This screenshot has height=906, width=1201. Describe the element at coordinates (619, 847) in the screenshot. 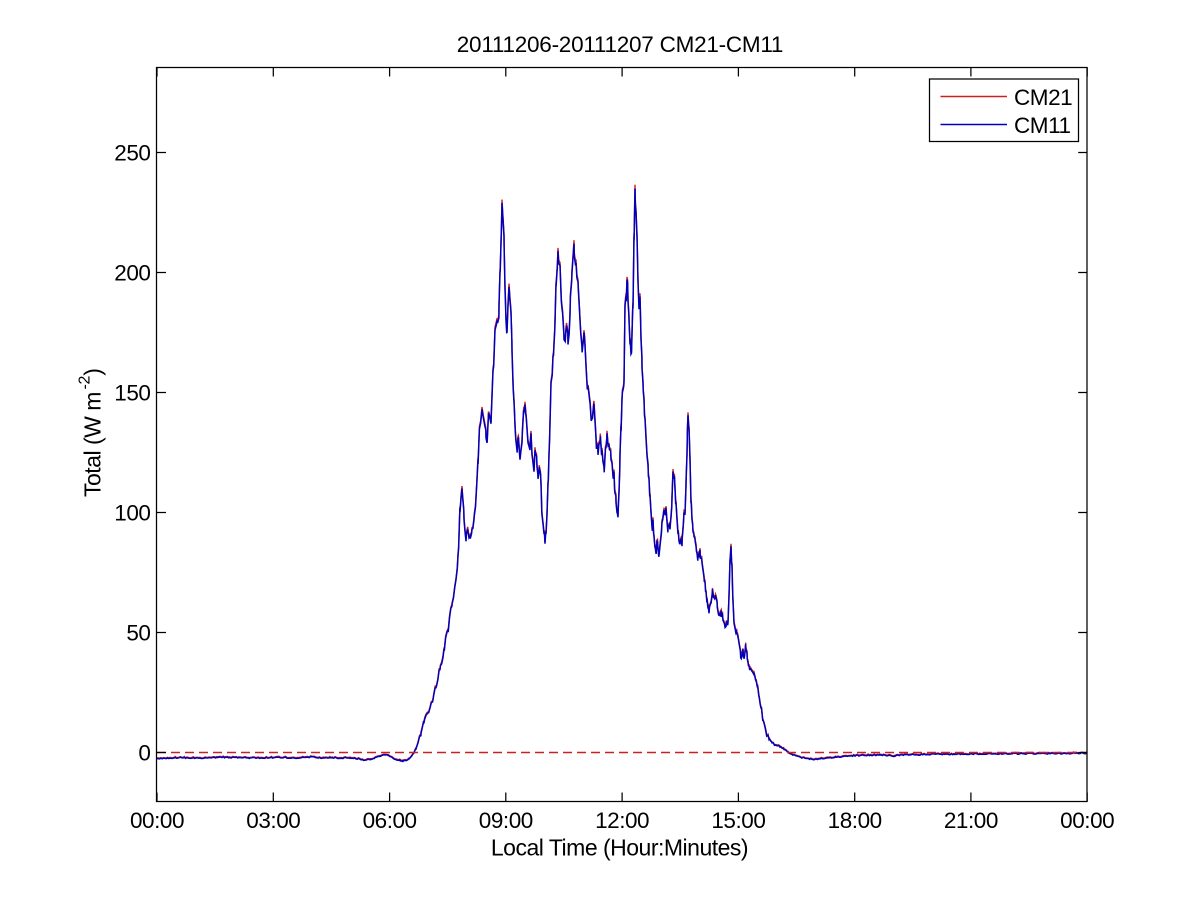

I see `svg-text: Local Time (Hour:Minutes)` at that location.